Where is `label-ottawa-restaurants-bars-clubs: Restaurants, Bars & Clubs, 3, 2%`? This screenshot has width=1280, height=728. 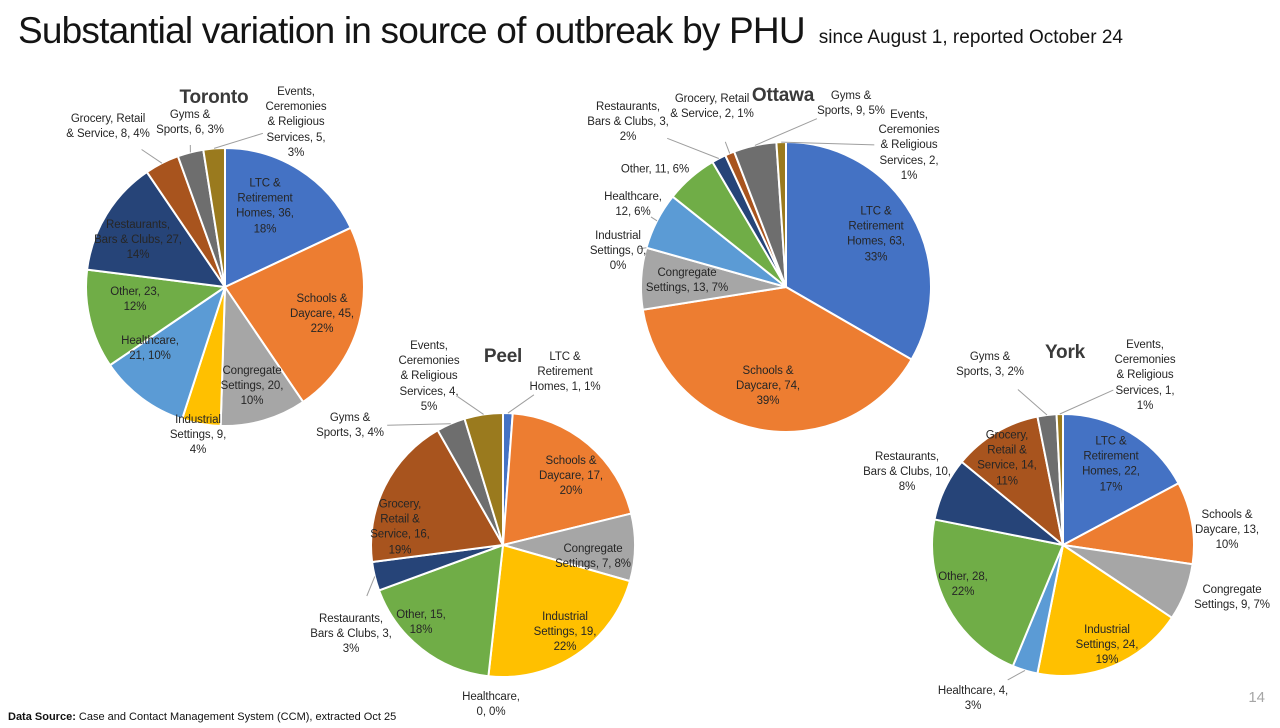
label-ottawa-restaurants-bars-clubs: Restaurants, Bars & Clubs, 3, 2% is located at coordinates (628, 122).